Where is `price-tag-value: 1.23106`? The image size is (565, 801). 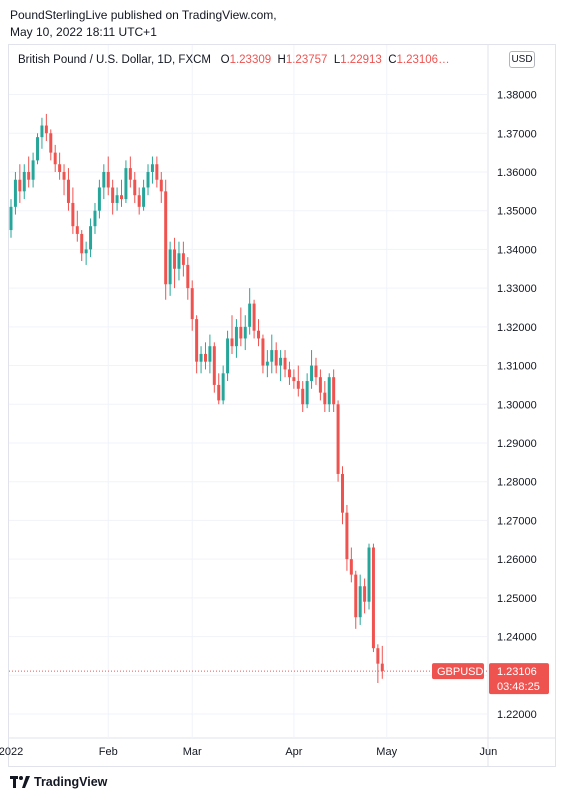 price-tag-value: 1.23106 is located at coordinates (517, 672).